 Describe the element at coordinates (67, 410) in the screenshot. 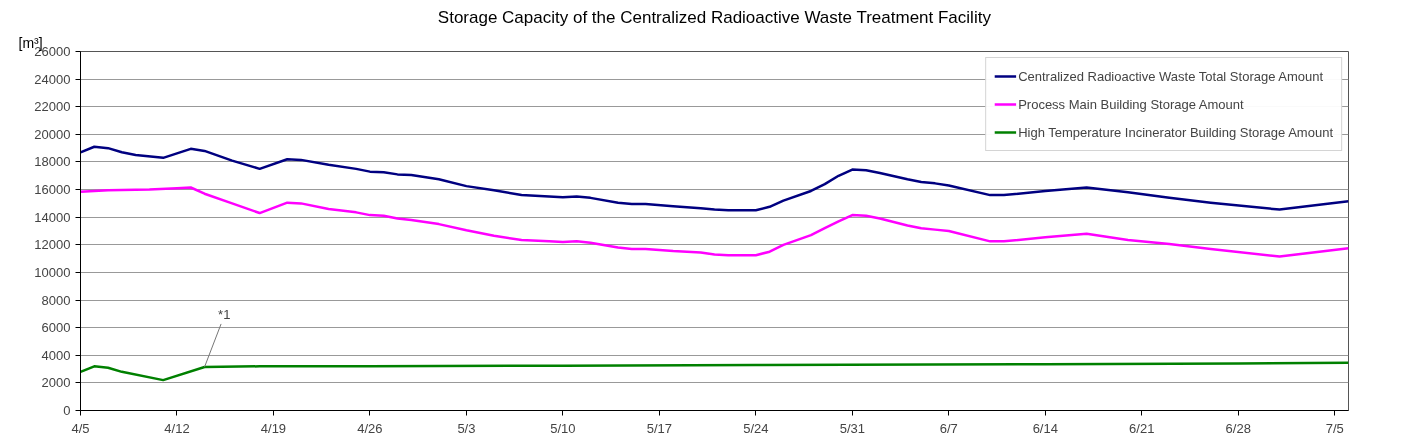

I see `y-tick-label: 0` at that location.